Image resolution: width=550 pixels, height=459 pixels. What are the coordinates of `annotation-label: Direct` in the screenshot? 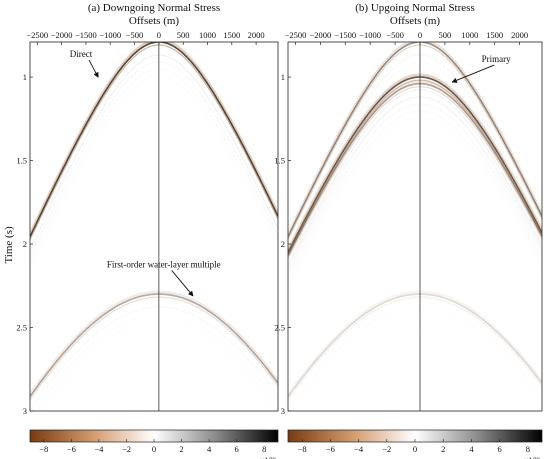 It's located at (81, 54).